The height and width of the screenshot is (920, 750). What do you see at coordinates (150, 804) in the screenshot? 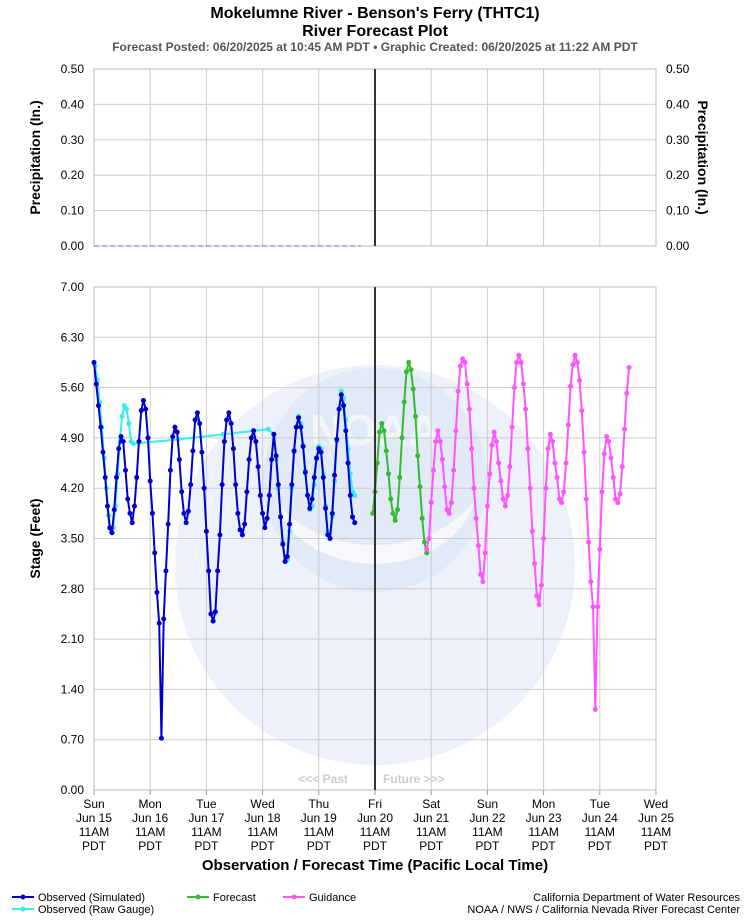
I see `x-tick-label: Mon` at bounding box center [150, 804].